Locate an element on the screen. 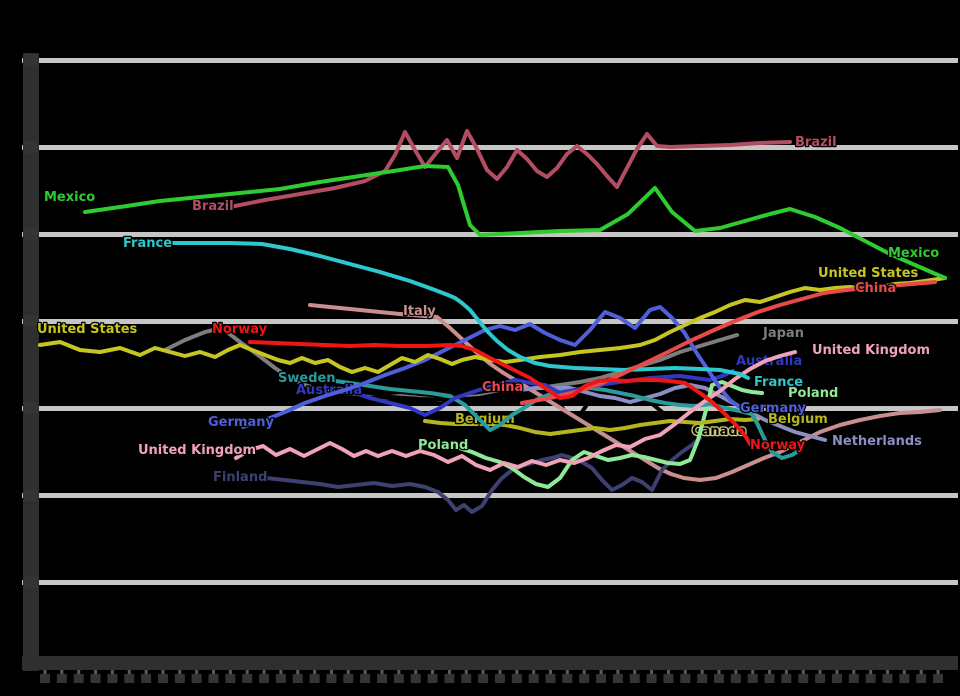 Image resolution: width=960 pixels, height=696 pixels. label-poland-0: Poland is located at coordinates (443, 445).